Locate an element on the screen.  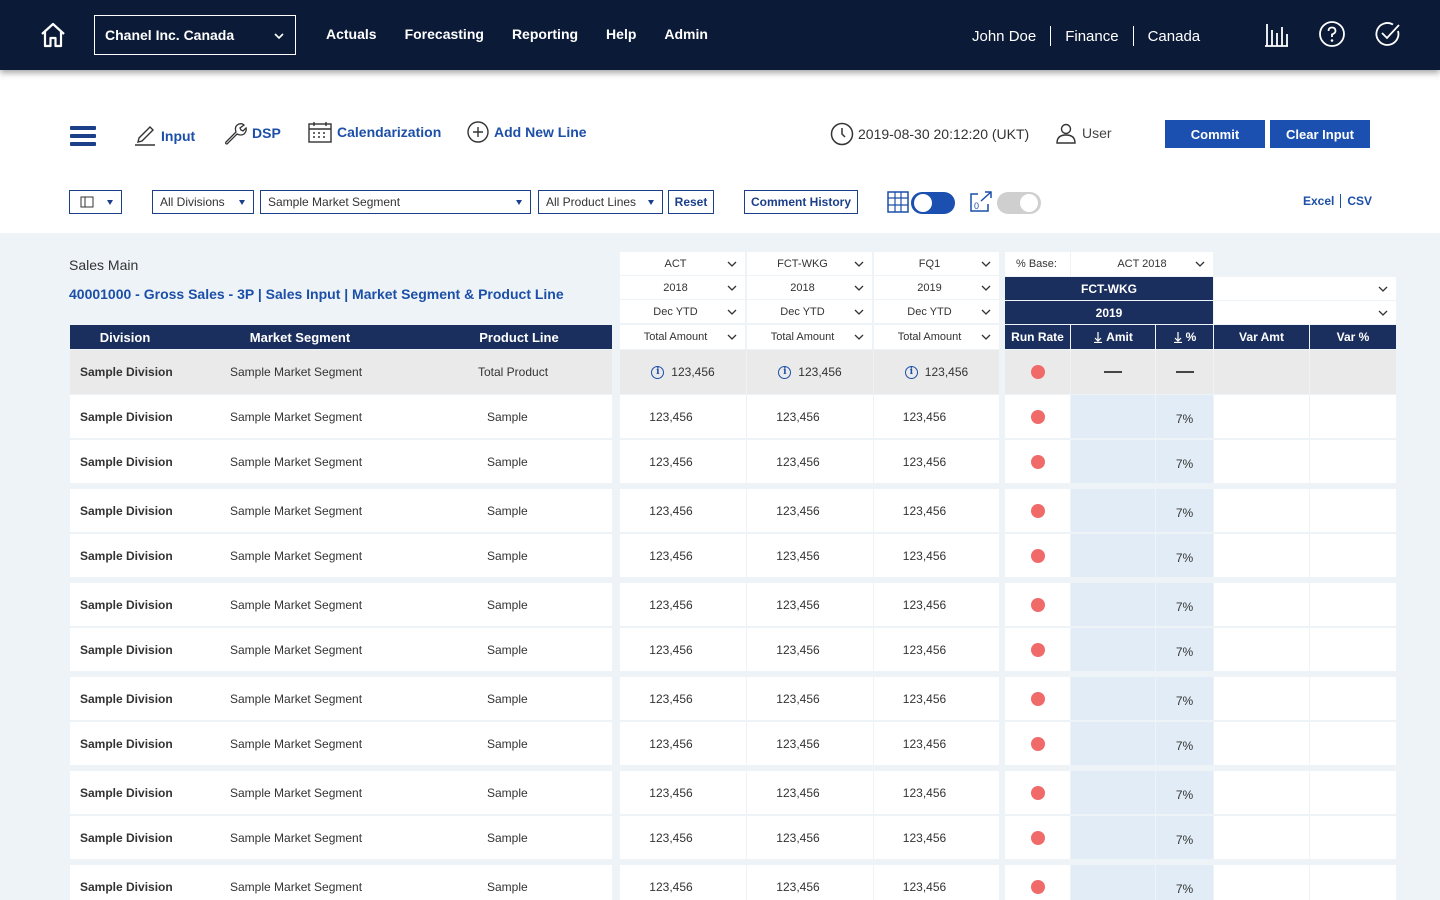
chart-bars-icon is located at coordinates (1276, 34).